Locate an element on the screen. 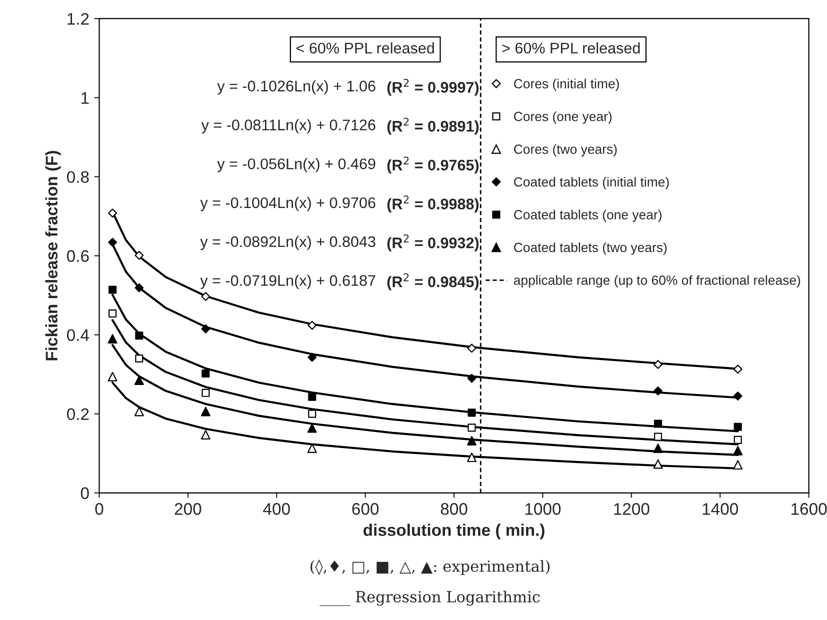 The image size is (827, 620). annotation: y = -0.1026Ln(x) + 1.06 is located at coordinates (296, 87).